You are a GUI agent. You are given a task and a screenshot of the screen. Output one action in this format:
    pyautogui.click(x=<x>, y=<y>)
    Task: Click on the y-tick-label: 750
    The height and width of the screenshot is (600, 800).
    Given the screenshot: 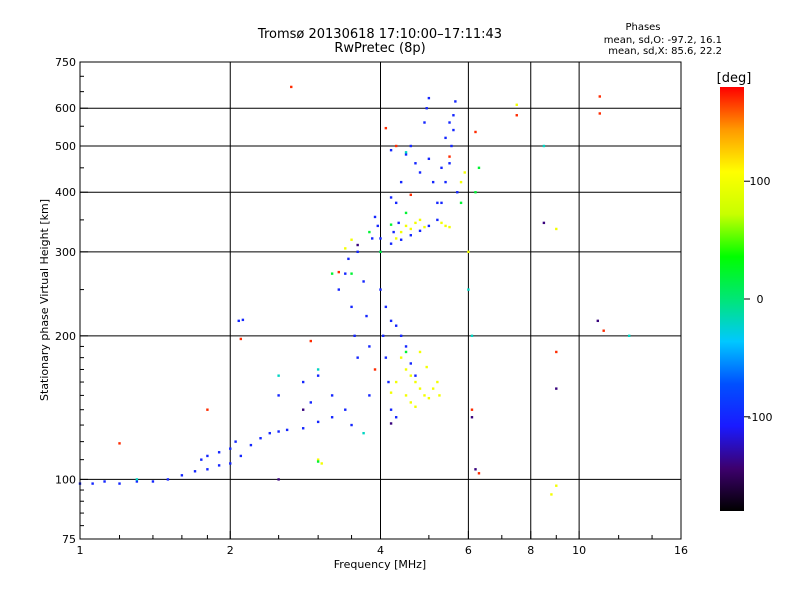 What is the action you would take?
    pyautogui.click(x=65, y=62)
    